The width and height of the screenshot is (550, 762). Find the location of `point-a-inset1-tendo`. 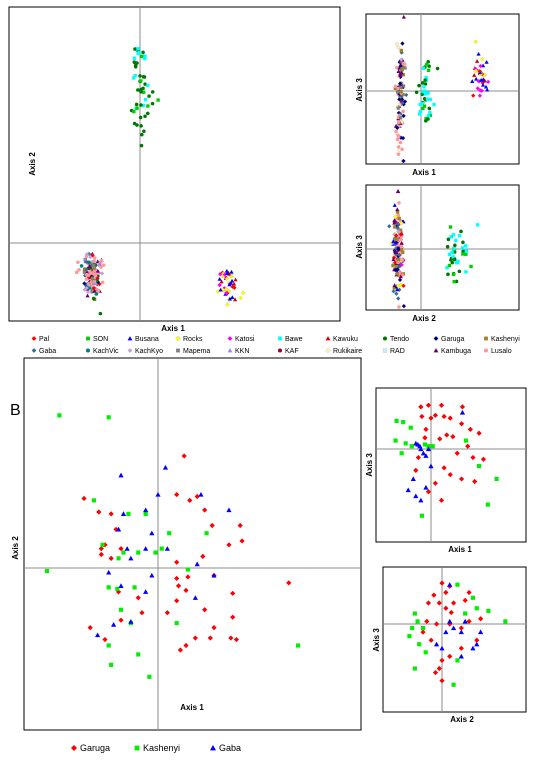

point-a-inset1-tendo is located at coordinates (422, 83).